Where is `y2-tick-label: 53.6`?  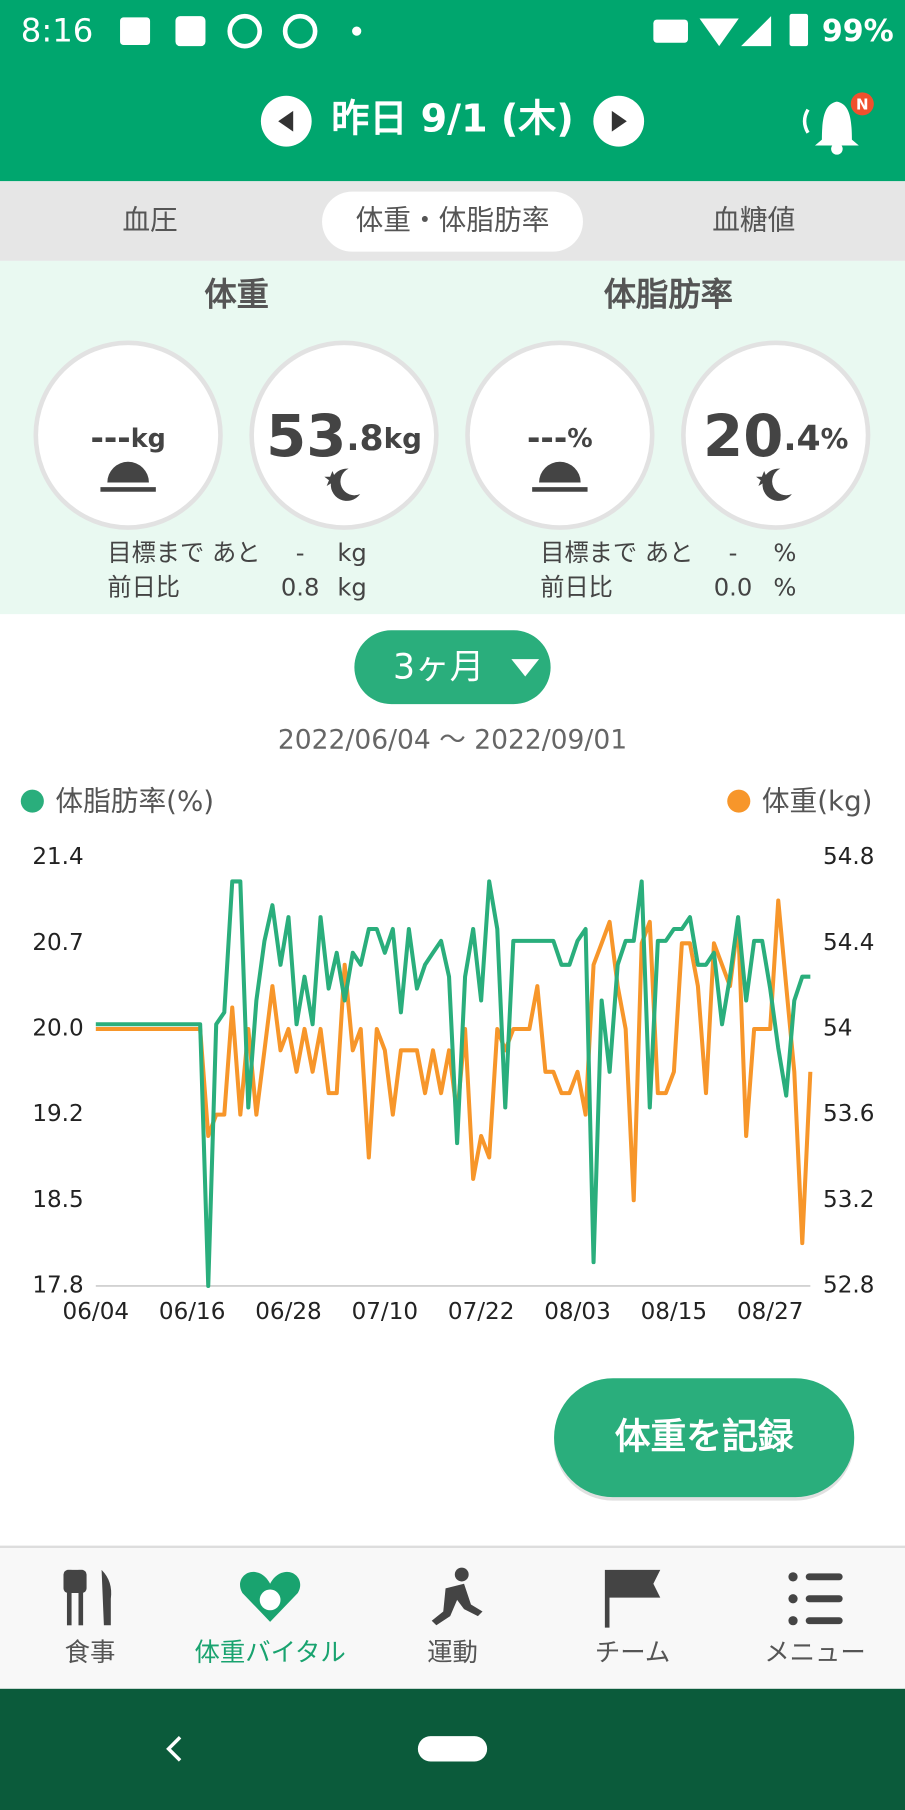 y2-tick-label: 53.6 is located at coordinates (848, 1114).